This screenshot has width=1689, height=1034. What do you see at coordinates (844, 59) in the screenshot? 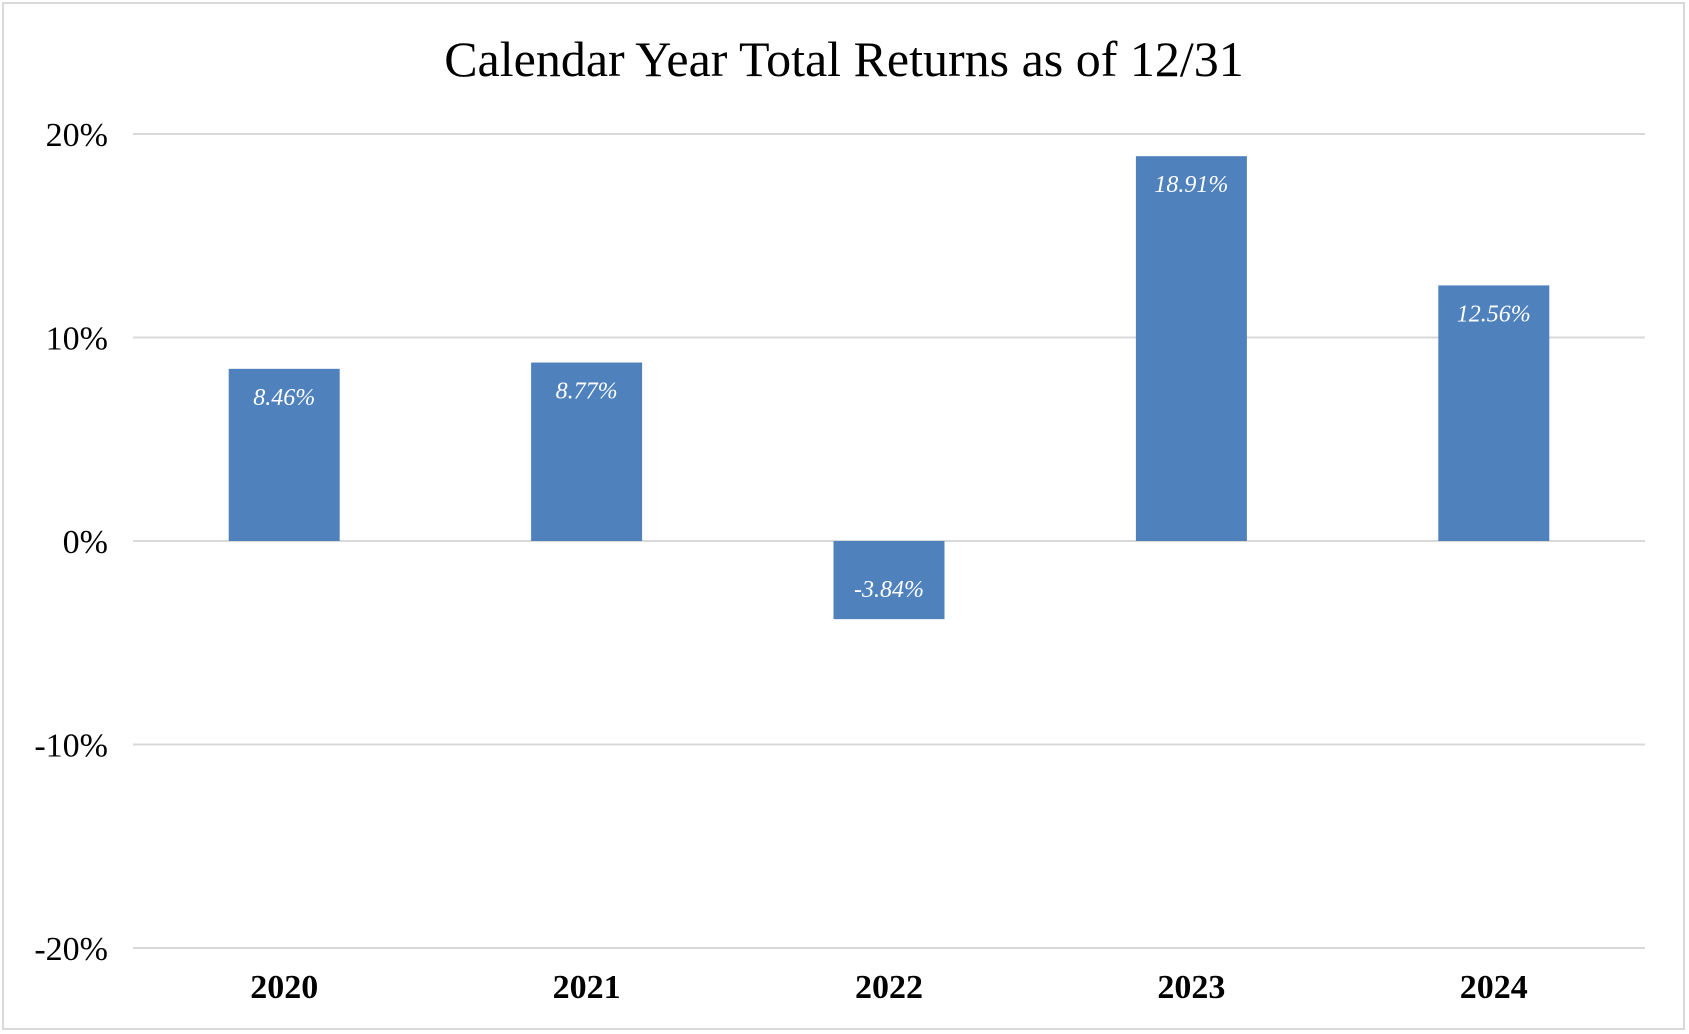
I see `chart-title: Calendar Year Total Returns as of 12/31` at bounding box center [844, 59].